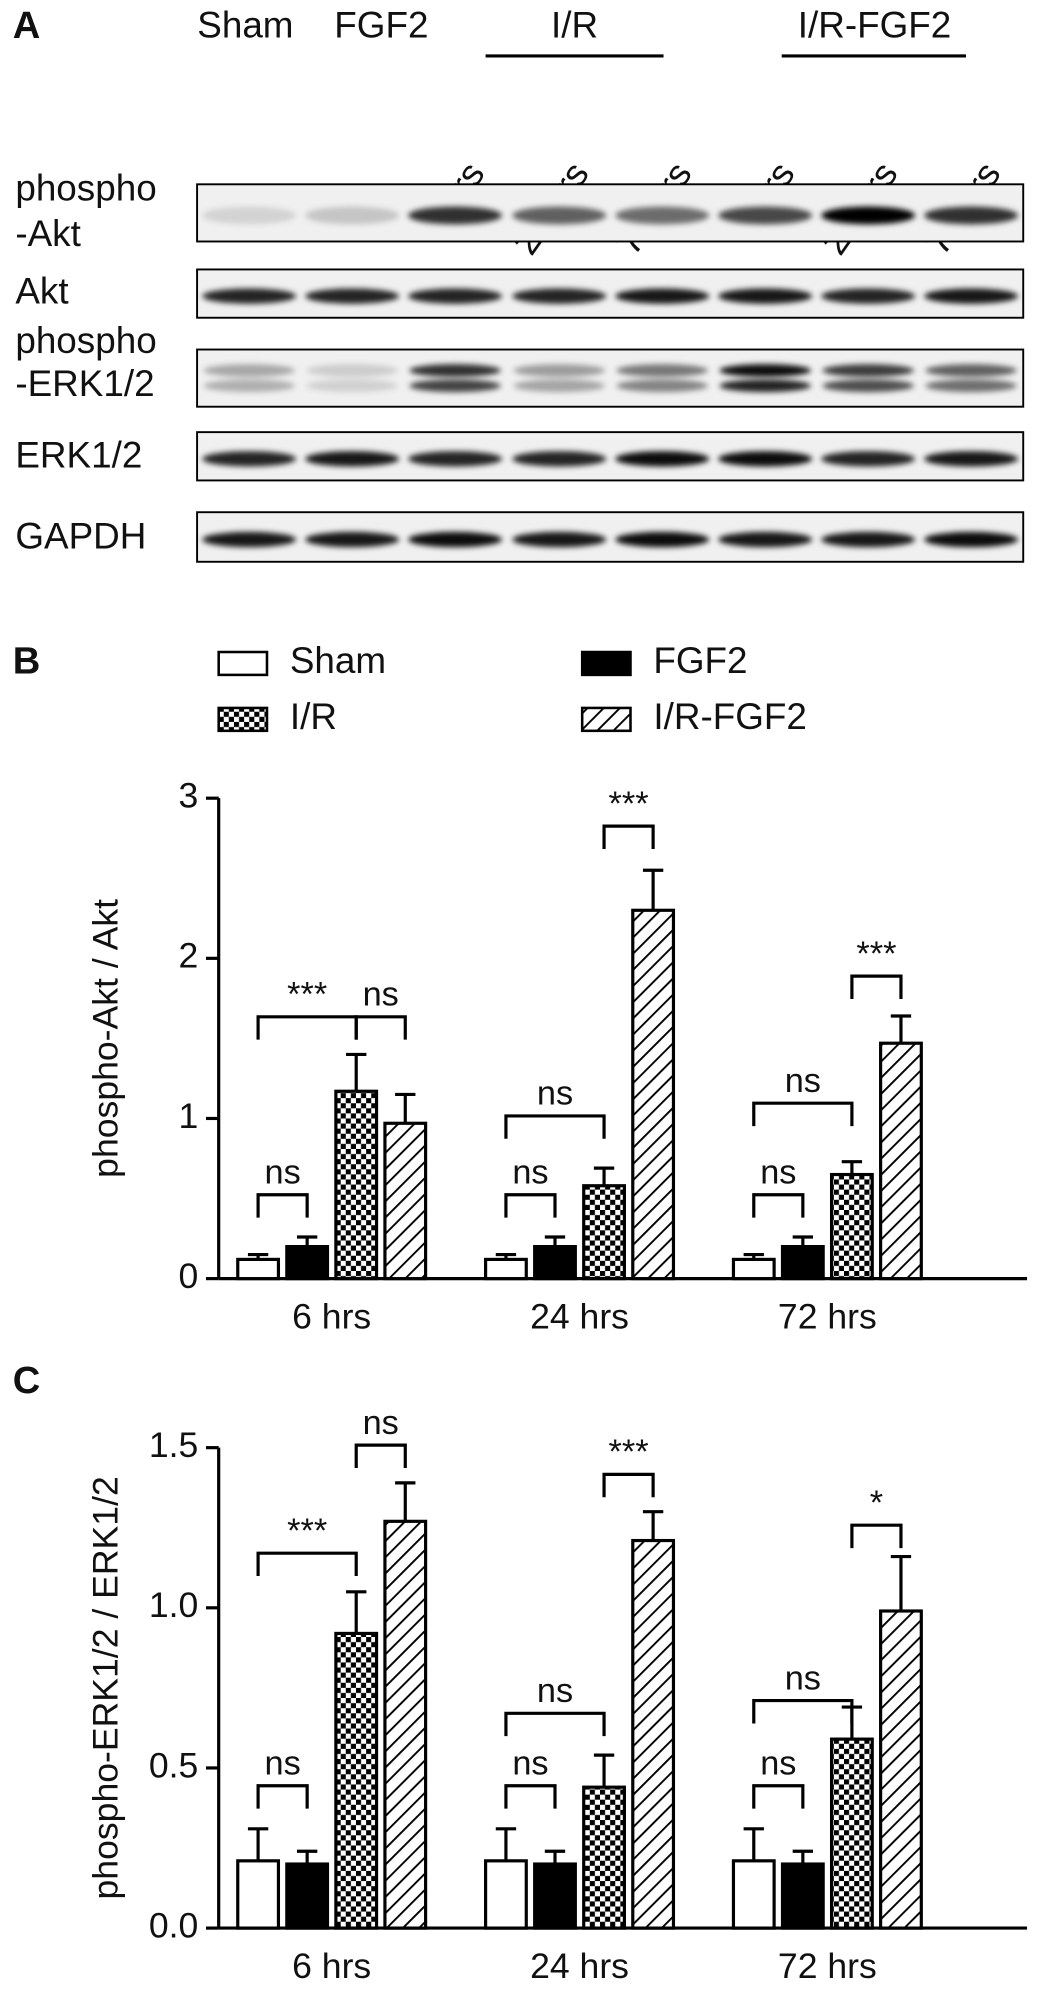 This screenshot has height=2003, width=1050. I want to click on significance-label: ***, so click(629, 804).